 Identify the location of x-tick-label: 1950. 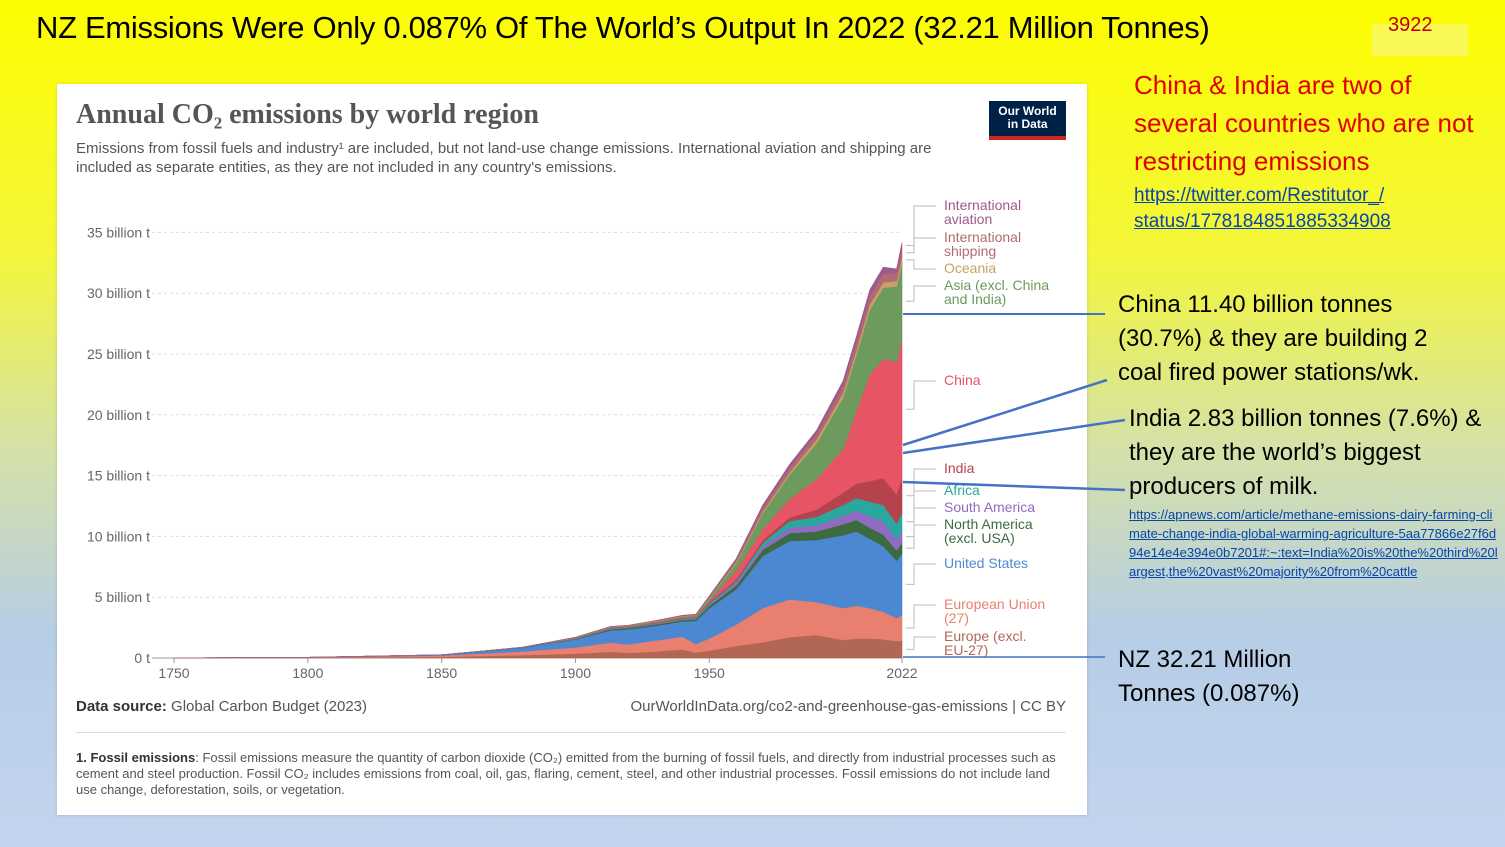
(709, 673).